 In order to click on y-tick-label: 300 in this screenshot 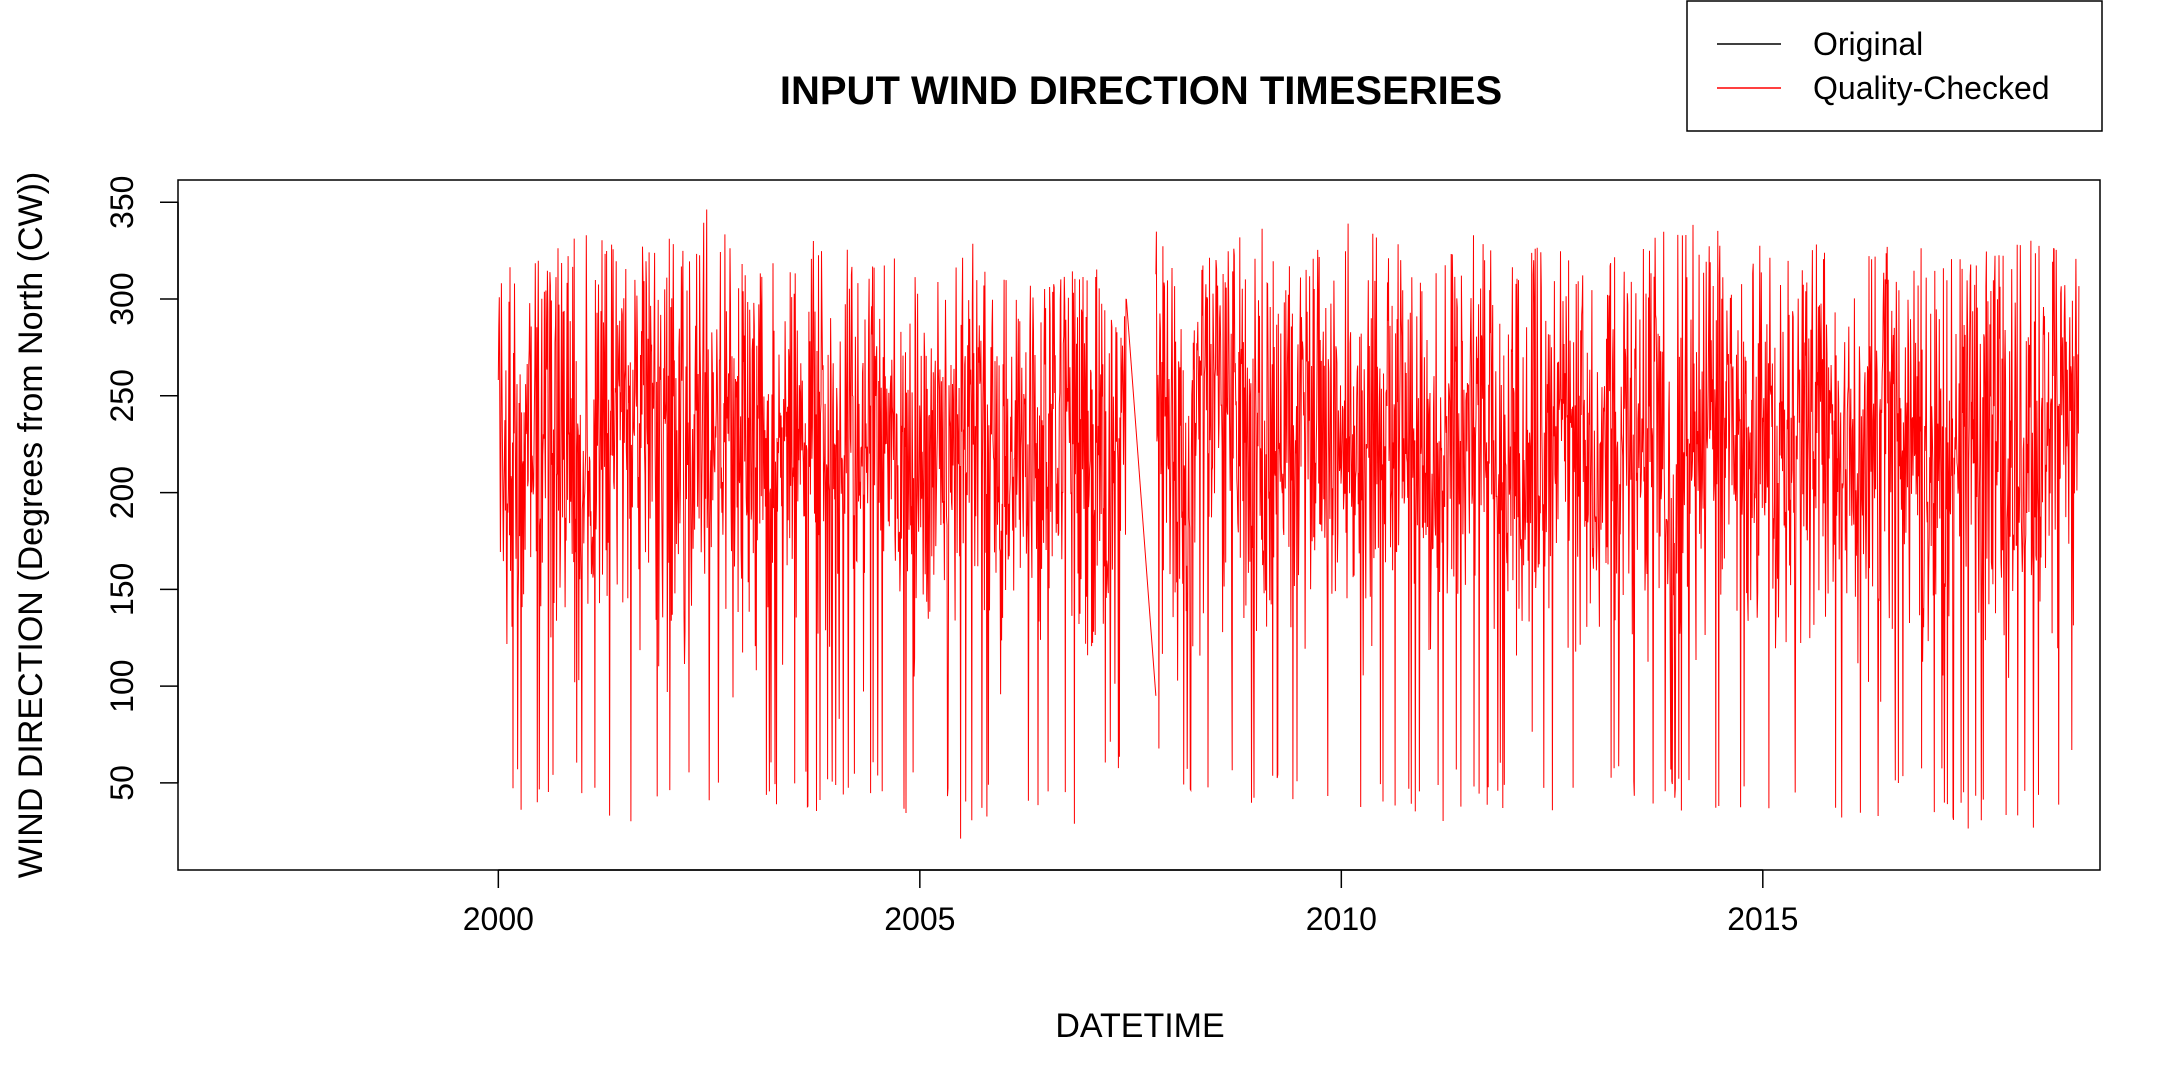, I will do `click(122, 298)`.